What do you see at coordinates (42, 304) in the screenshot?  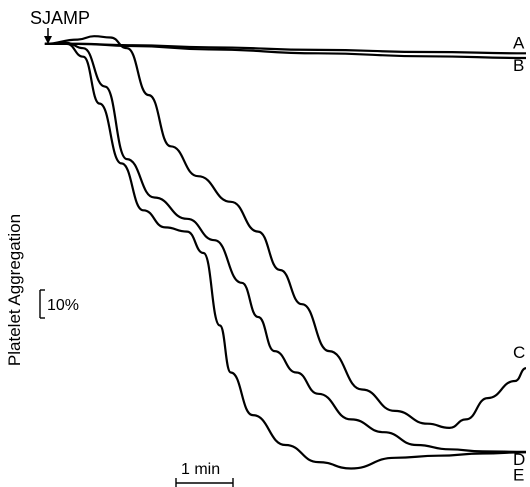 I see `percent-scale-bar` at bounding box center [42, 304].